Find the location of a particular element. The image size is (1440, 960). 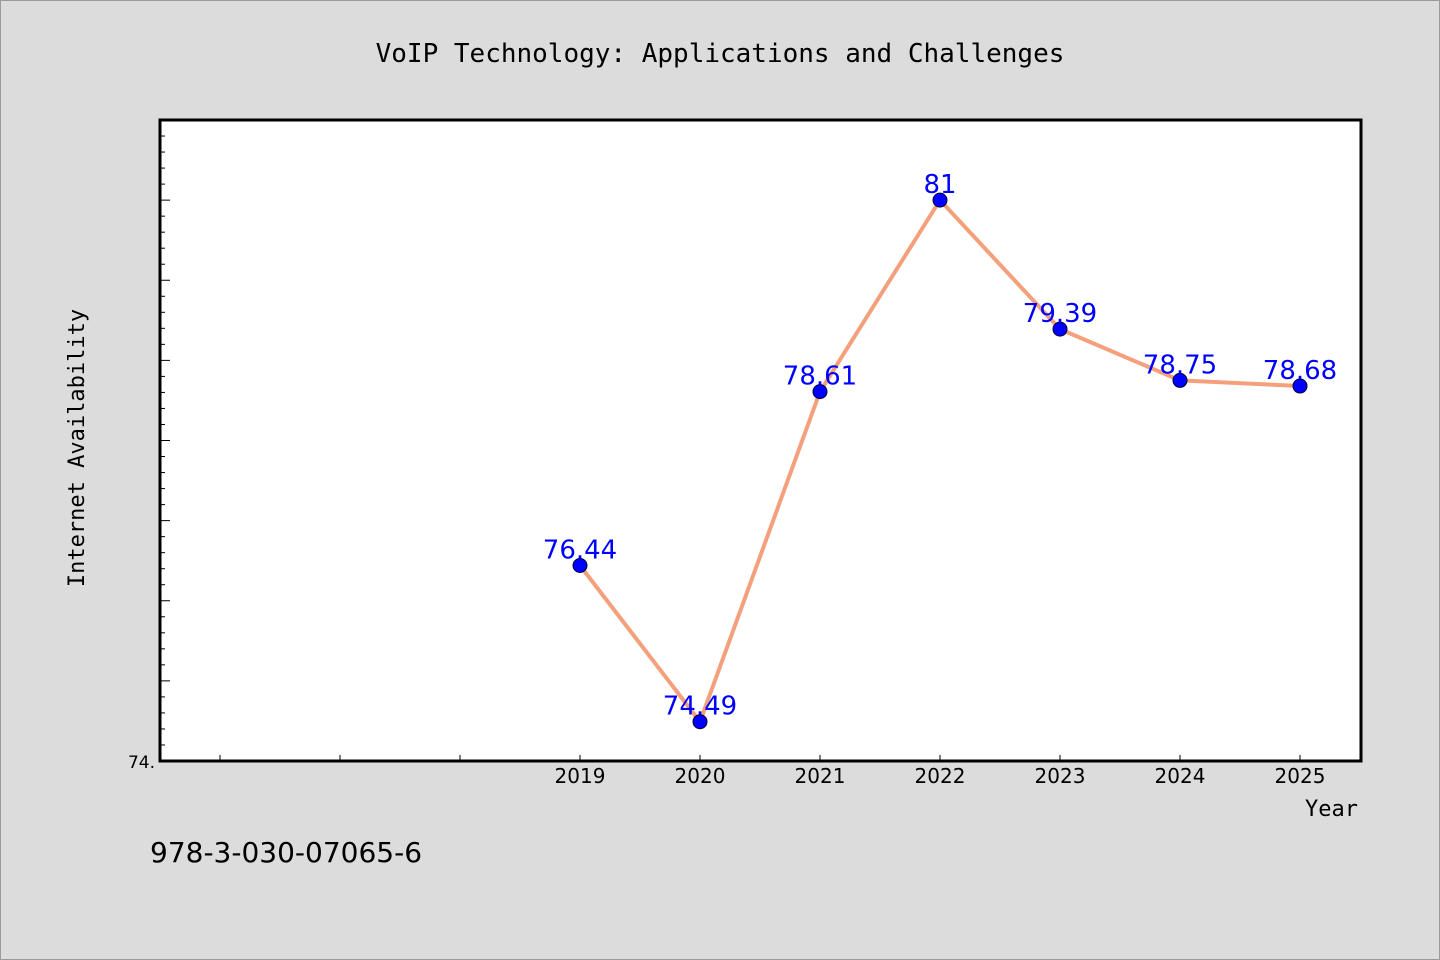

x-tick-label: 2019 is located at coordinates (580, 776).